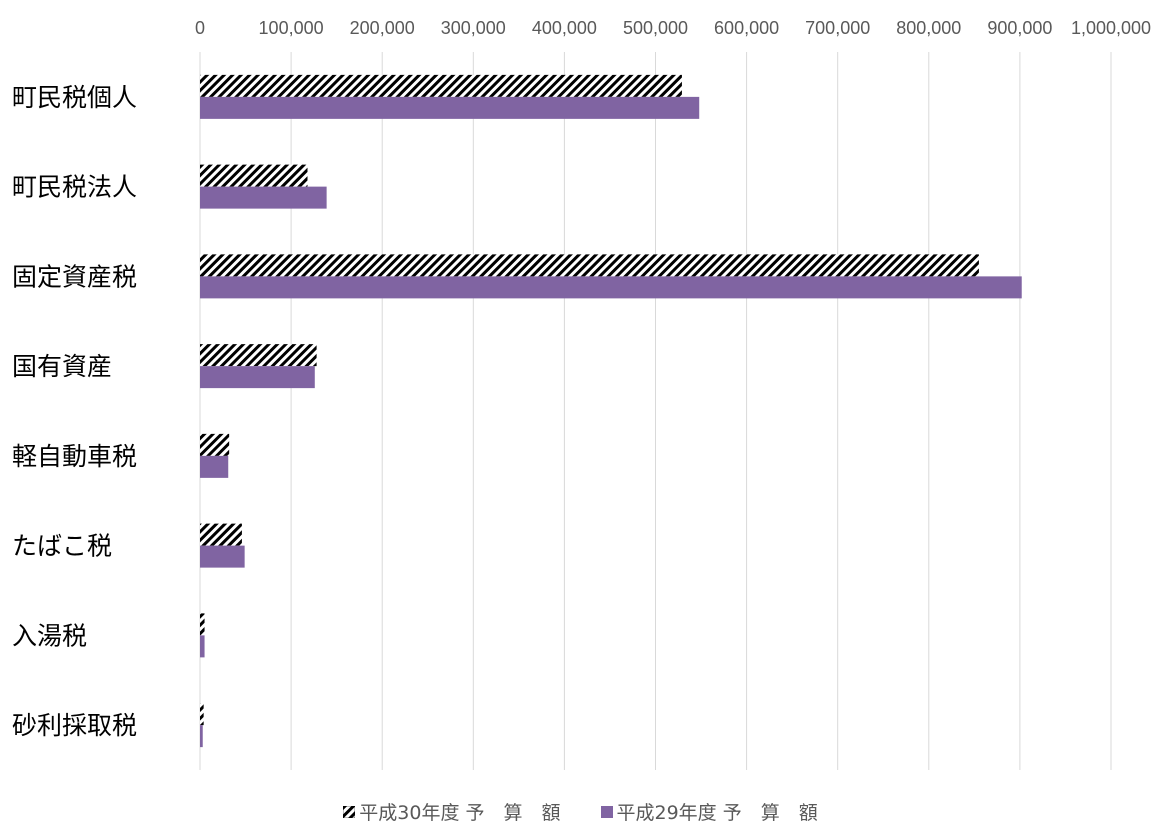 This screenshot has height=827, width=1161. Describe the element at coordinates (837, 28) in the screenshot. I see `x-tick-label: 700,000` at that location.